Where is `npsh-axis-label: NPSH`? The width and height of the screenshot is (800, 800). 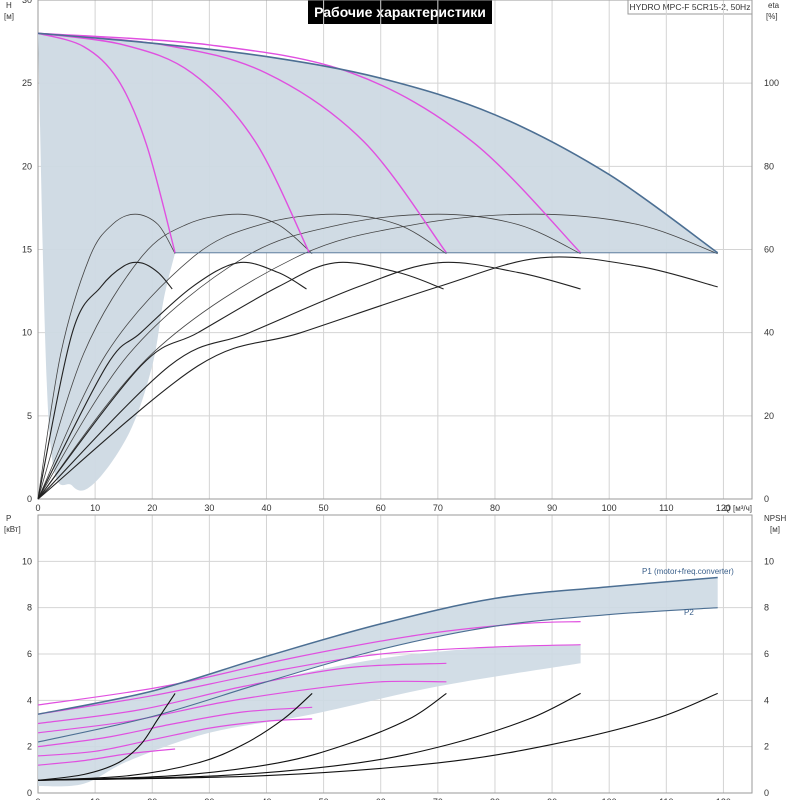
npsh-axis-label: NPSH is located at coordinates (775, 518).